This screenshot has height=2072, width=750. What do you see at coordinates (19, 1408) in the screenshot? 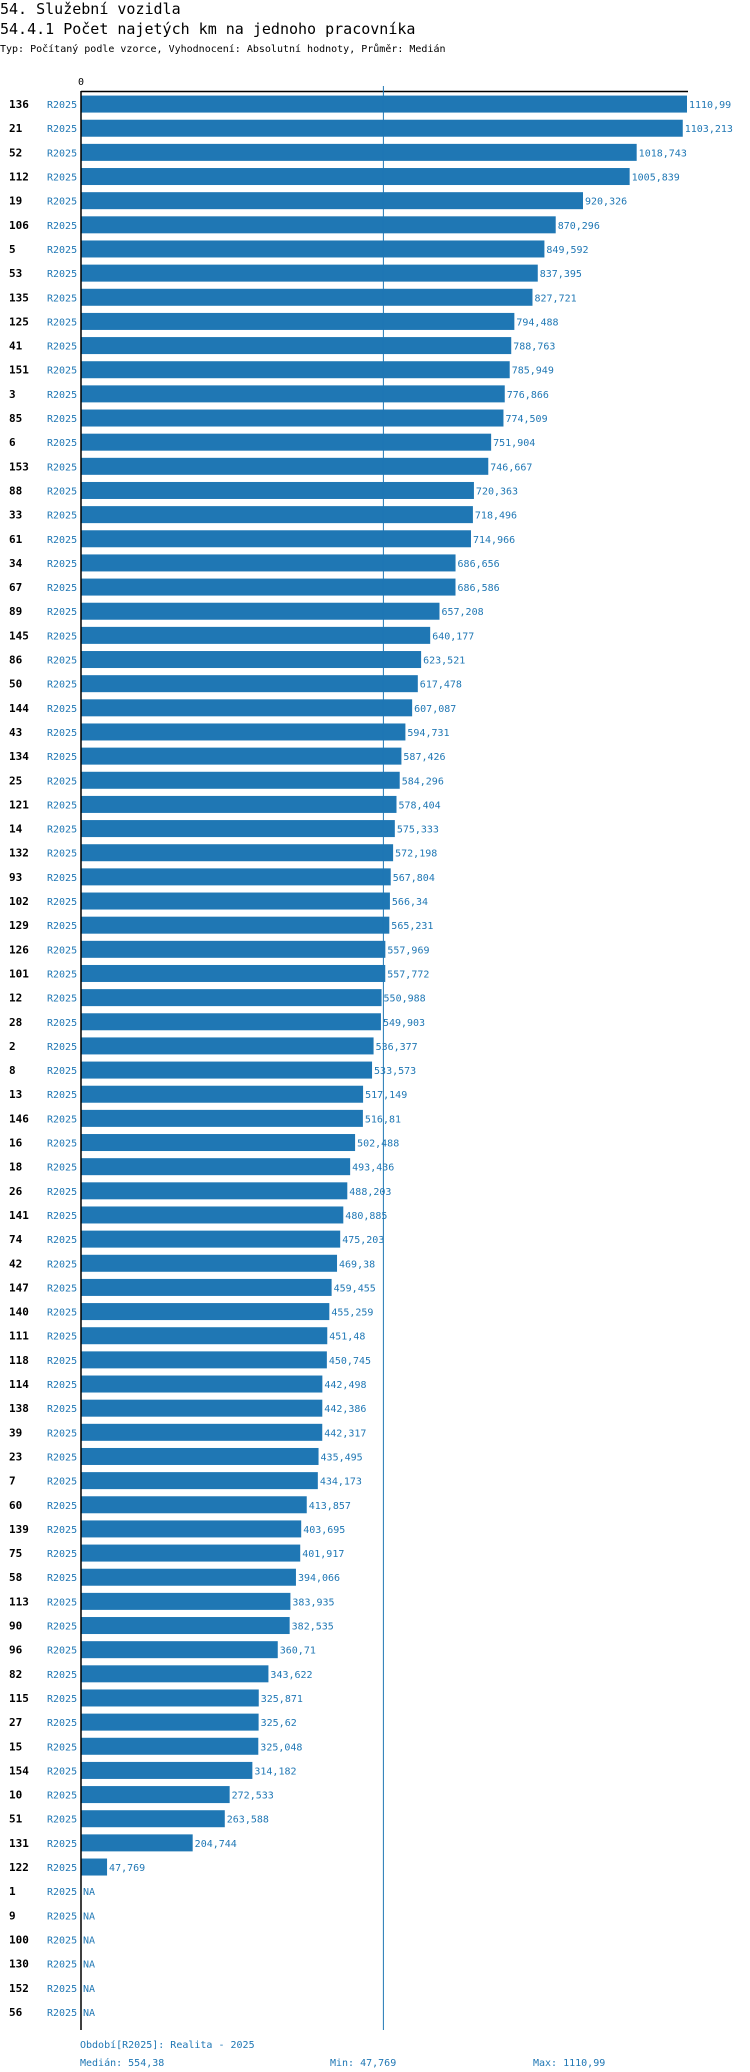
I see `category-label: 138` at bounding box center [19, 1408].